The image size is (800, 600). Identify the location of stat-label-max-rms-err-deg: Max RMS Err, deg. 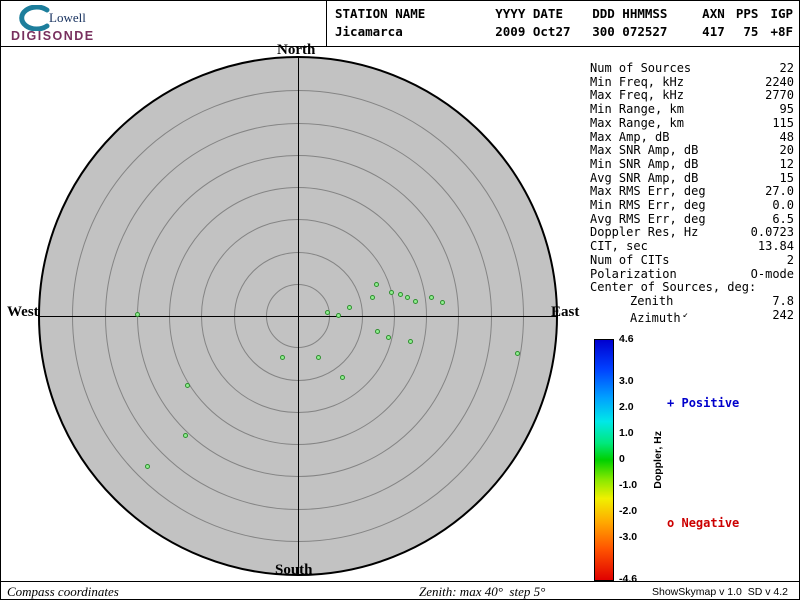
(648, 191).